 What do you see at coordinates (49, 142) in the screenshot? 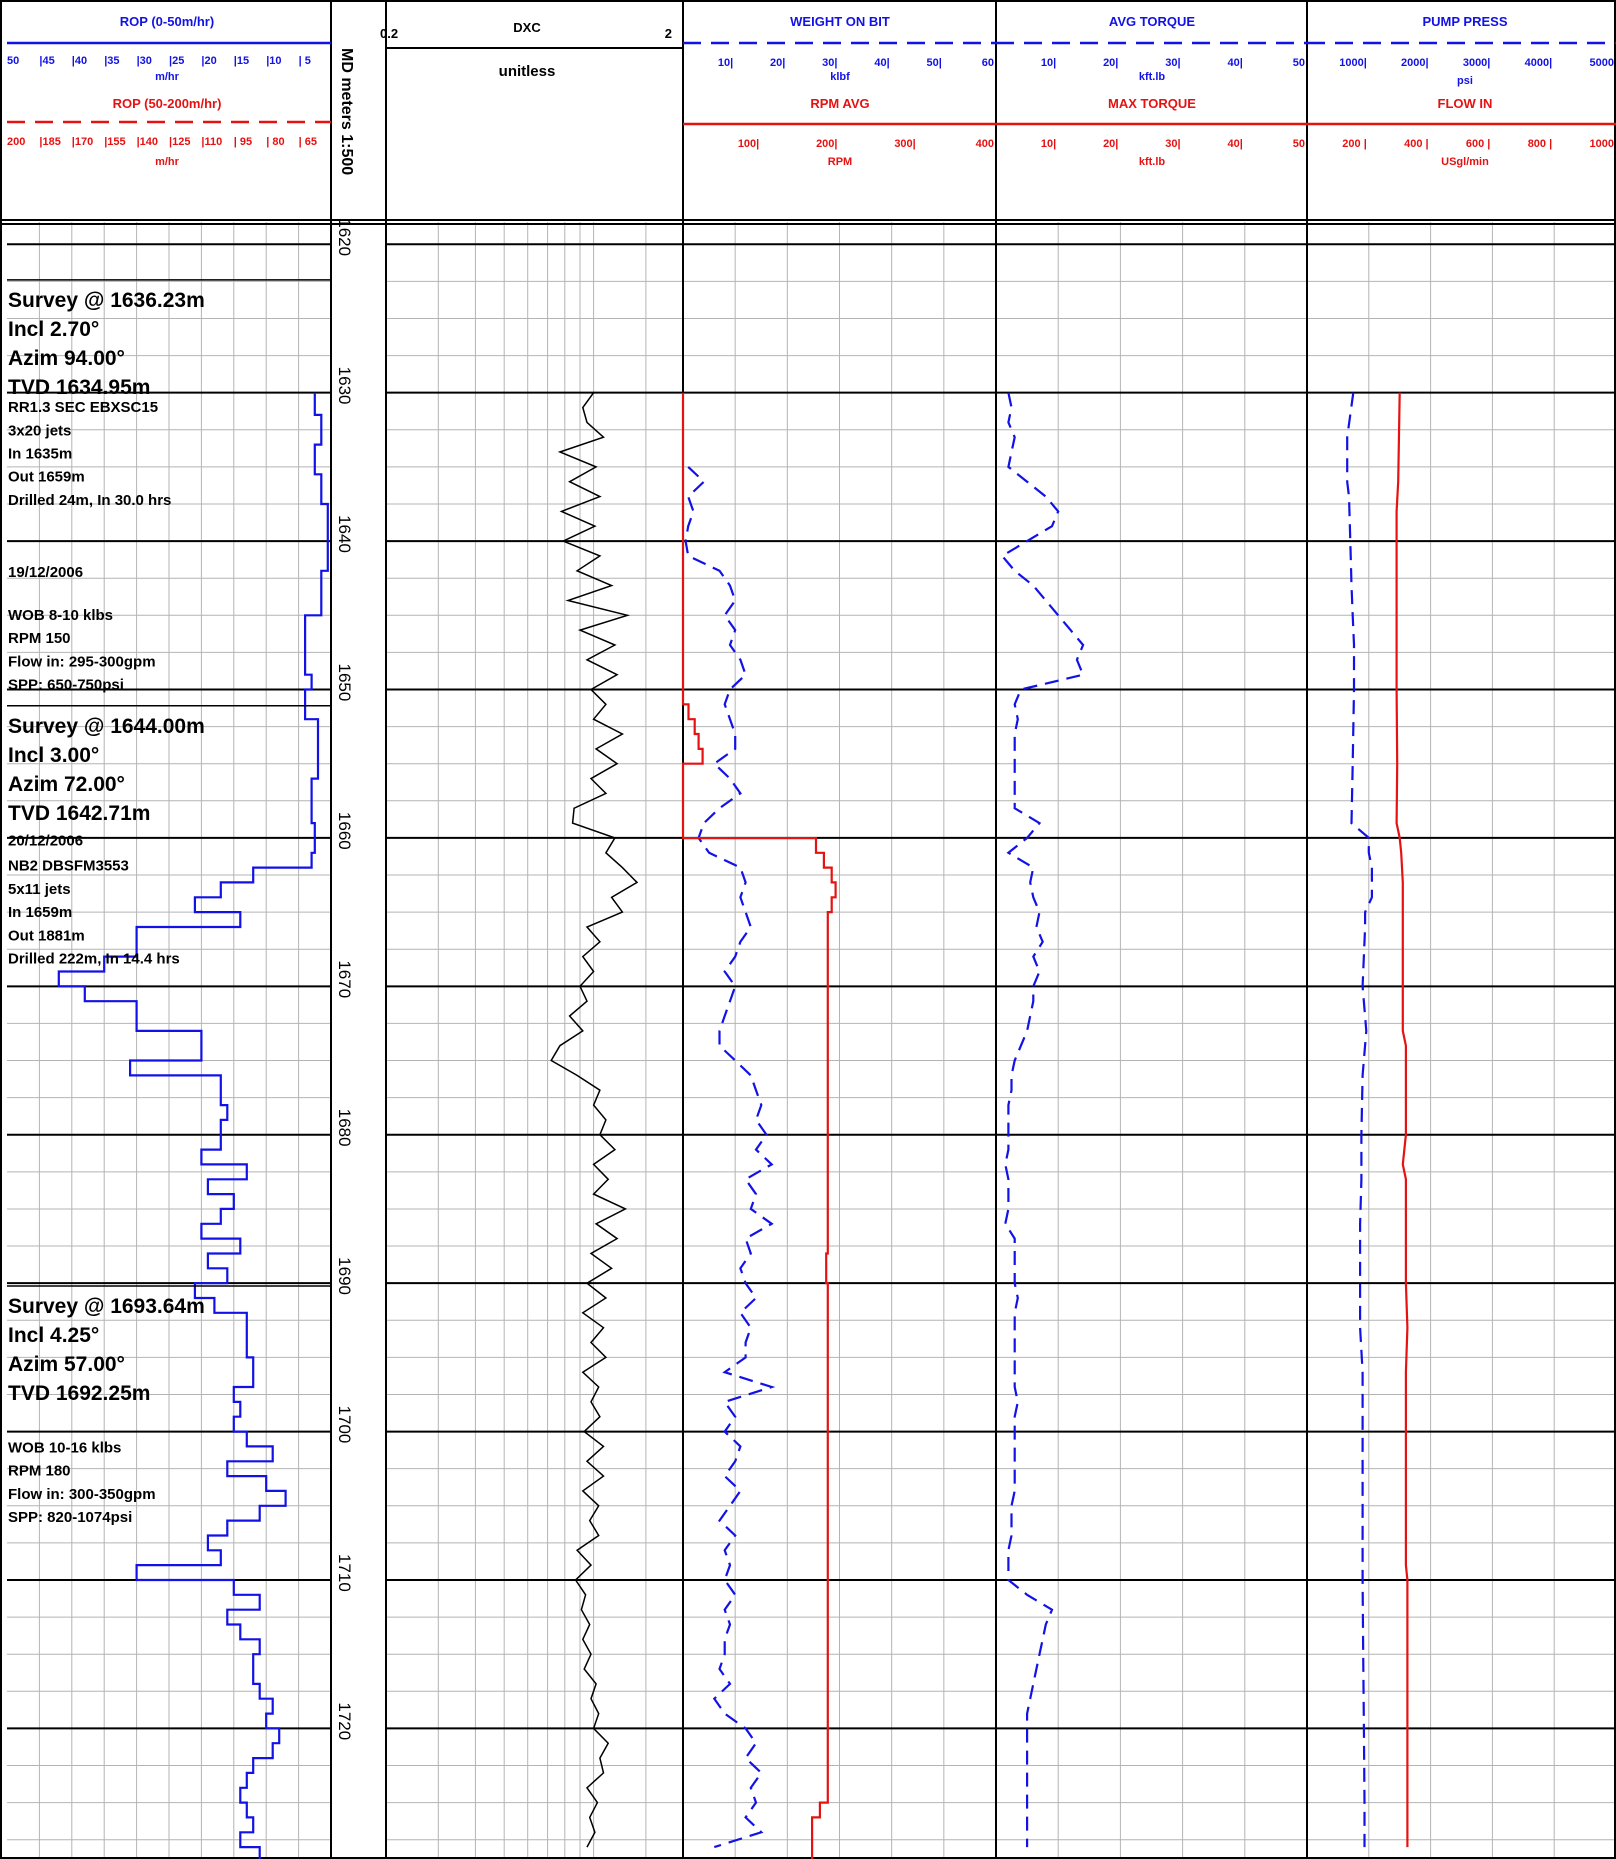
I see `rop-ticks2-label: |185` at bounding box center [49, 142].